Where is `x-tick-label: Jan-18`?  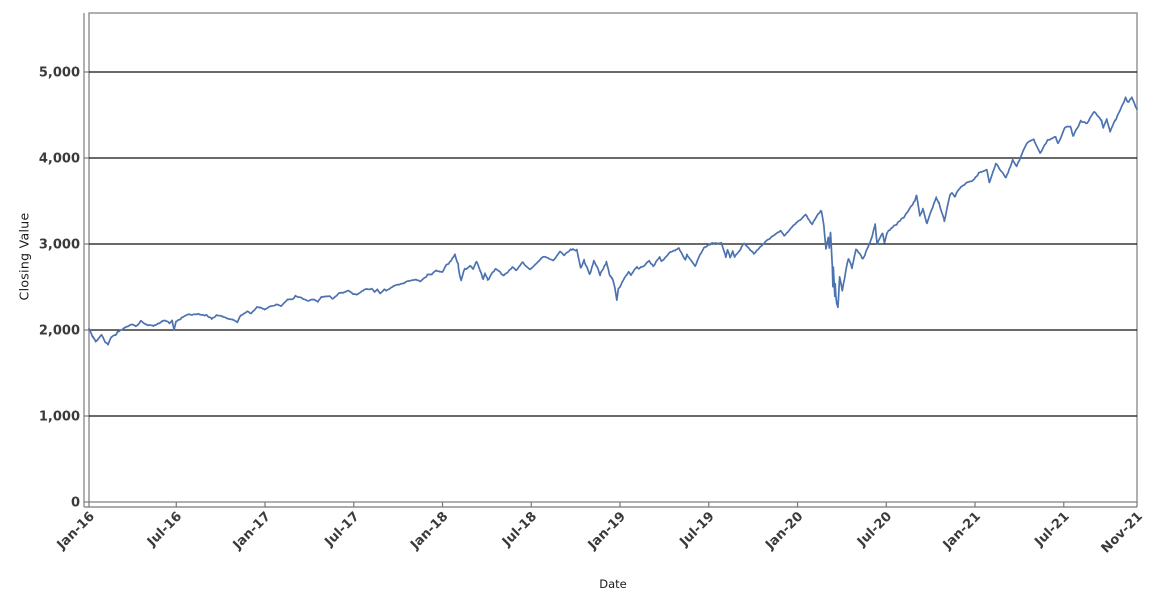 x-tick-label: Jan-18 is located at coordinates (429, 531).